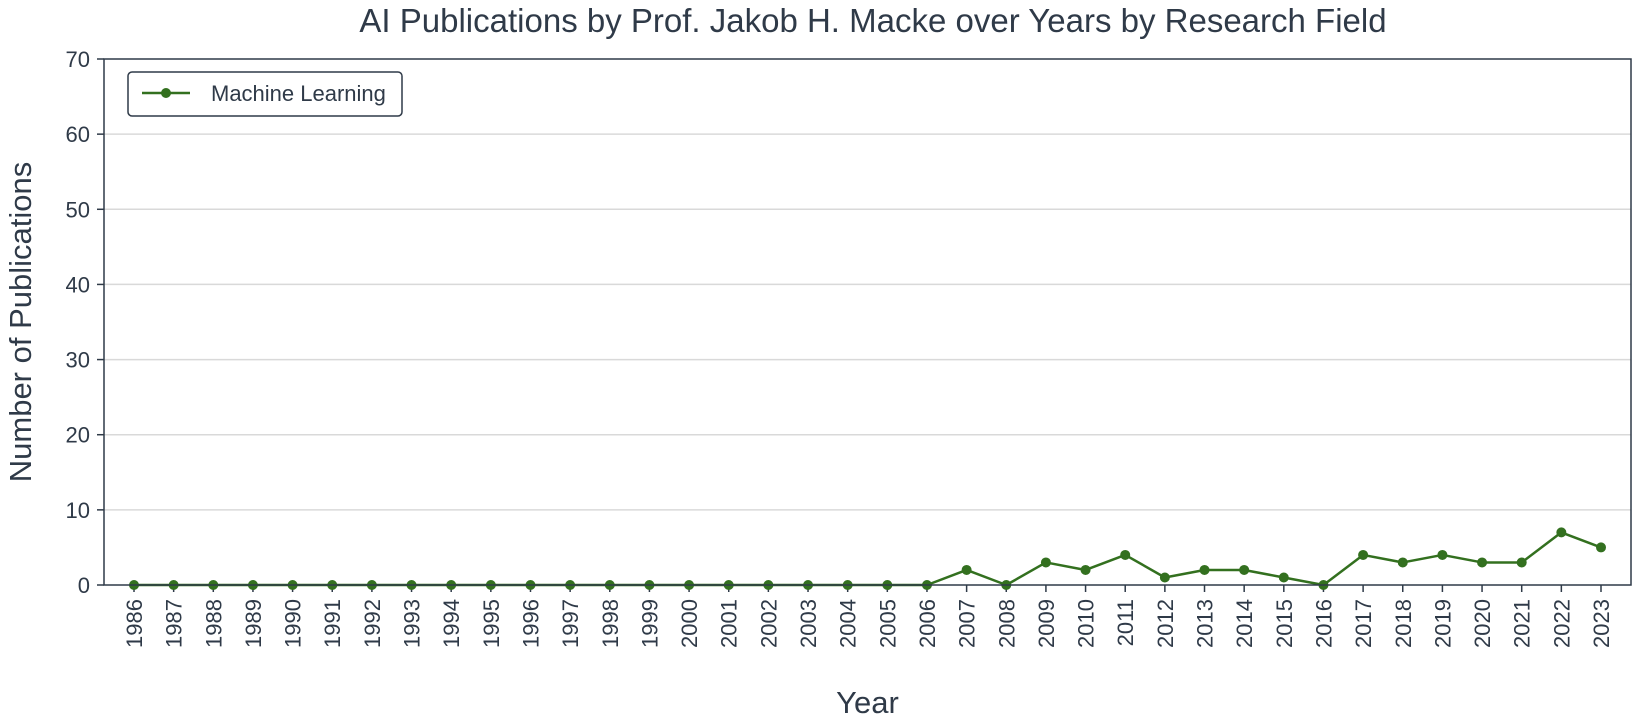  I want to click on x-tick-label: 1995, so click(491, 623).